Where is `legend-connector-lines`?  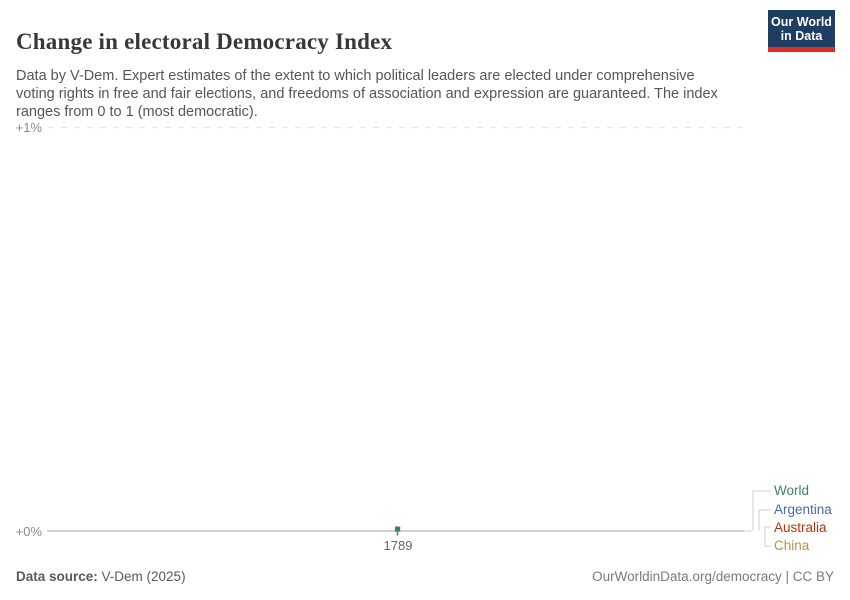
legend-connector-lines is located at coordinates (758, 518).